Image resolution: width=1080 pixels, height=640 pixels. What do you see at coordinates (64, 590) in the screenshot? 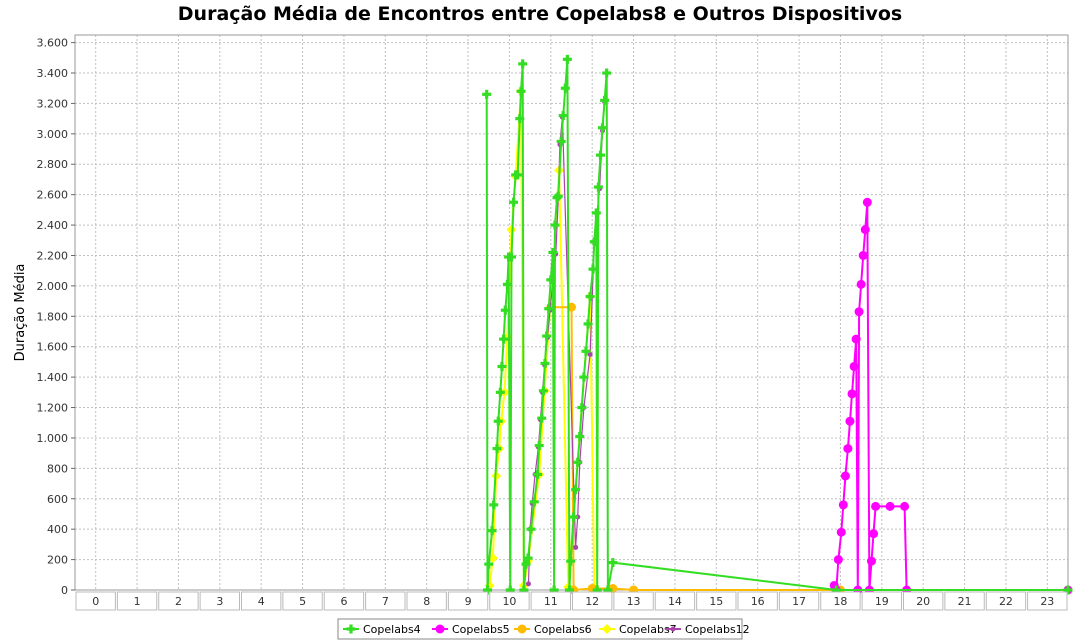
I see `y-tick-label: 0` at bounding box center [64, 590].